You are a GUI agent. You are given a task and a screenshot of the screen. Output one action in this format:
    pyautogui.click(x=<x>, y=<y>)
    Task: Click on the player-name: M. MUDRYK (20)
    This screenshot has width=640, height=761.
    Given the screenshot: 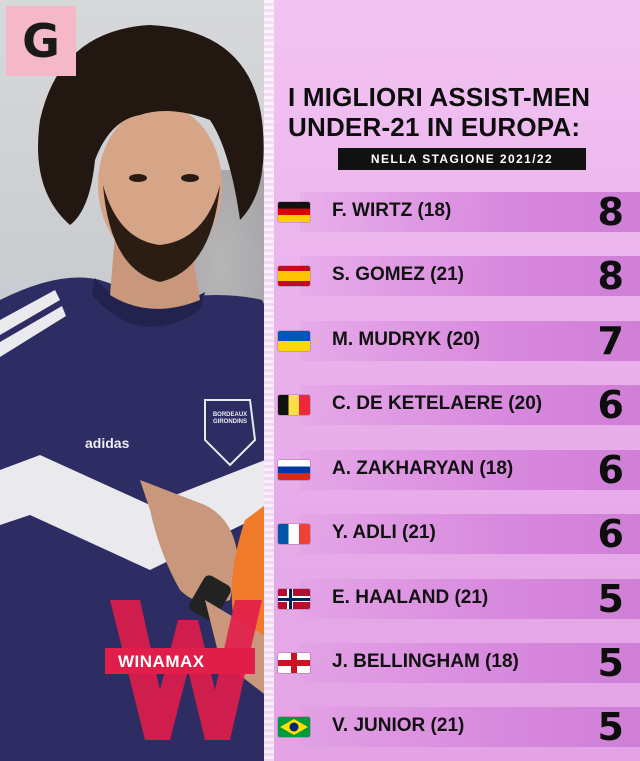 What is the action you would take?
    pyautogui.click(x=406, y=339)
    